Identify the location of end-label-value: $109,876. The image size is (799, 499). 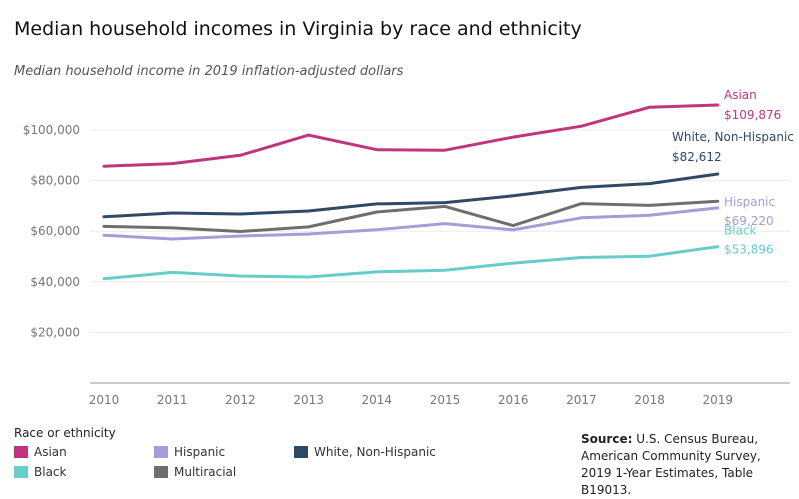
(752, 115).